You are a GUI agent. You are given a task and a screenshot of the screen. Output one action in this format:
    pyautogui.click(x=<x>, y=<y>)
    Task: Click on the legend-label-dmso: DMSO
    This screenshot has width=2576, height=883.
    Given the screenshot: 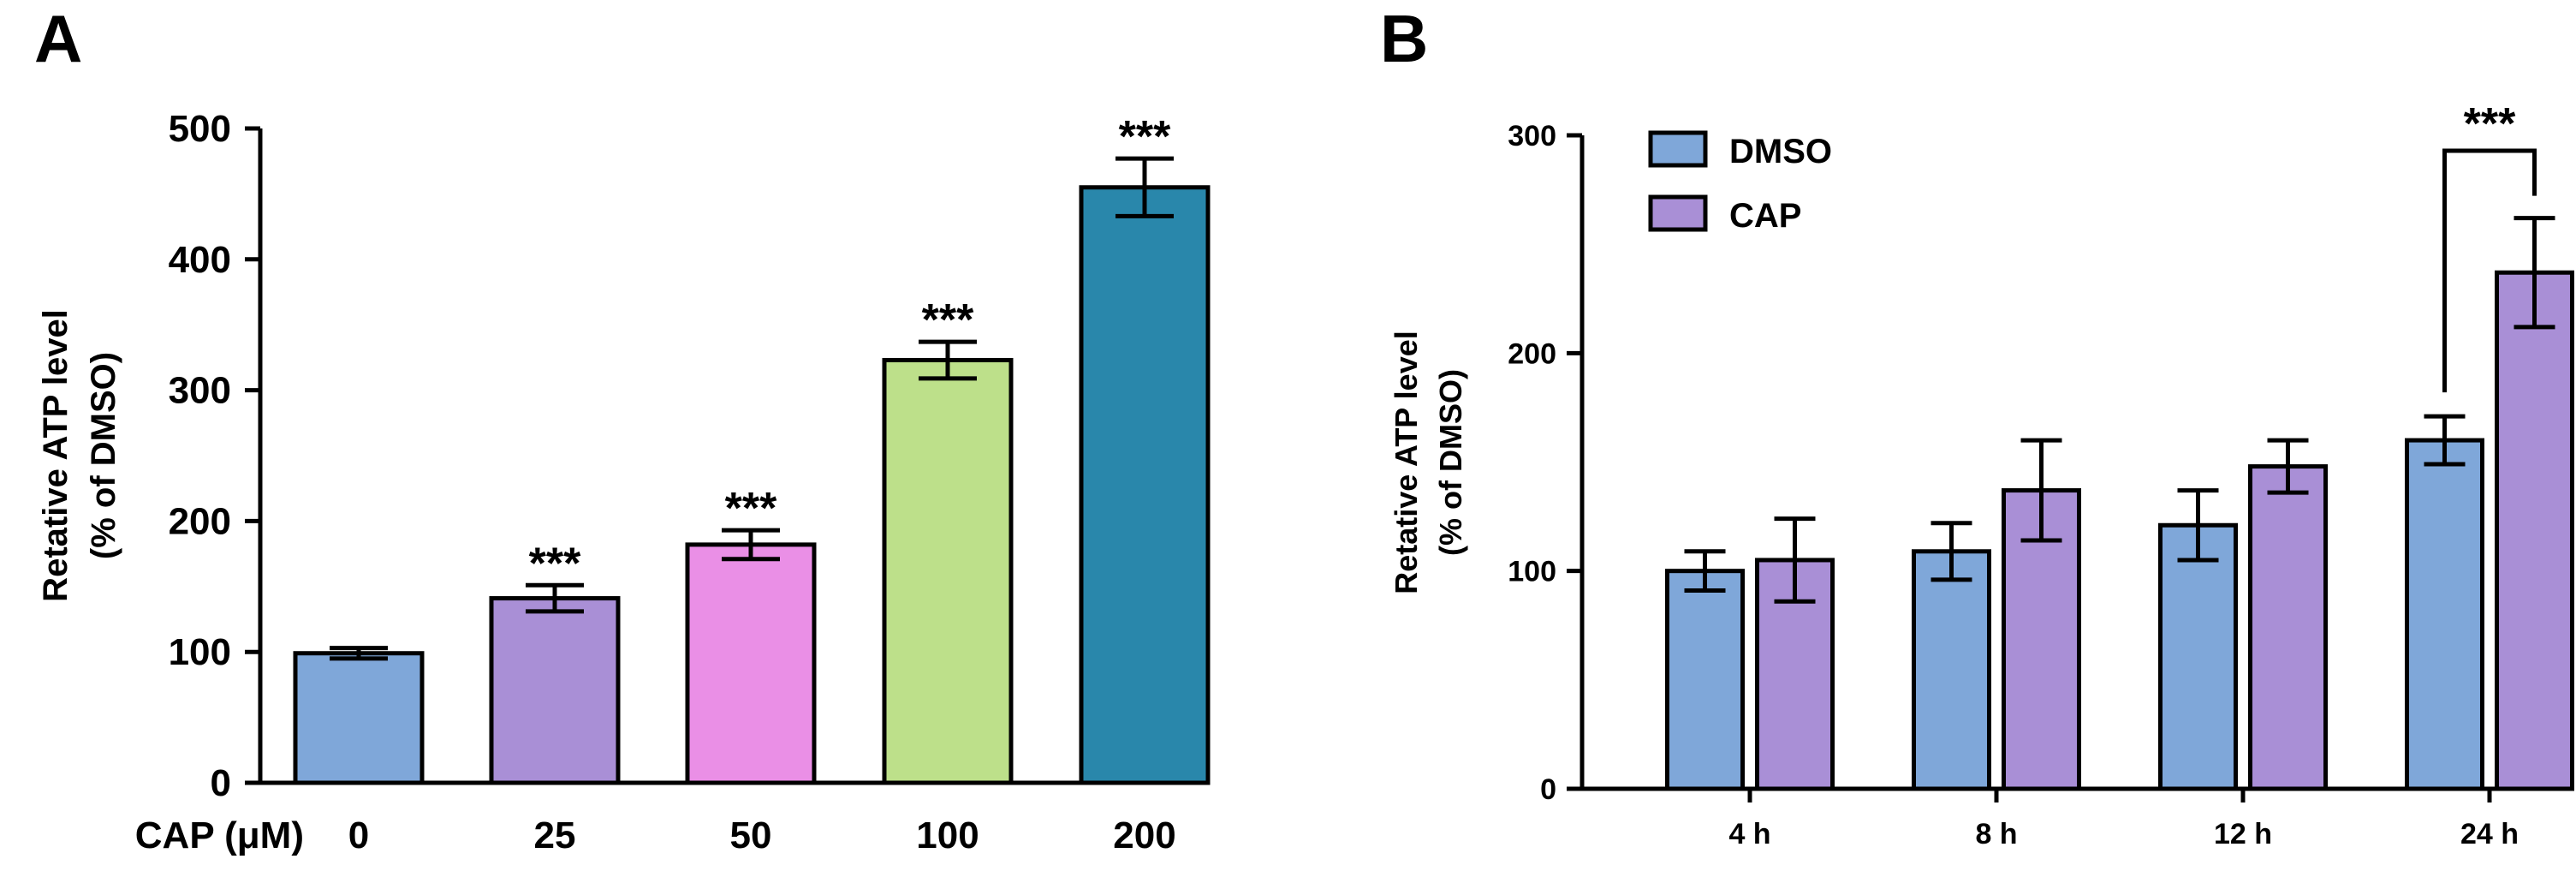 What is the action you would take?
    pyautogui.click(x=1780, y=151)
    